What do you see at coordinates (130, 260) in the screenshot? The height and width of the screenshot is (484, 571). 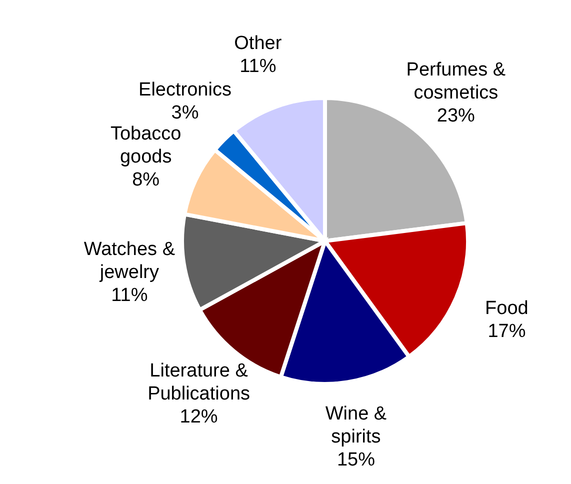 I see `slice-label: Watches & jewelry` at bounding box center [130, 260].